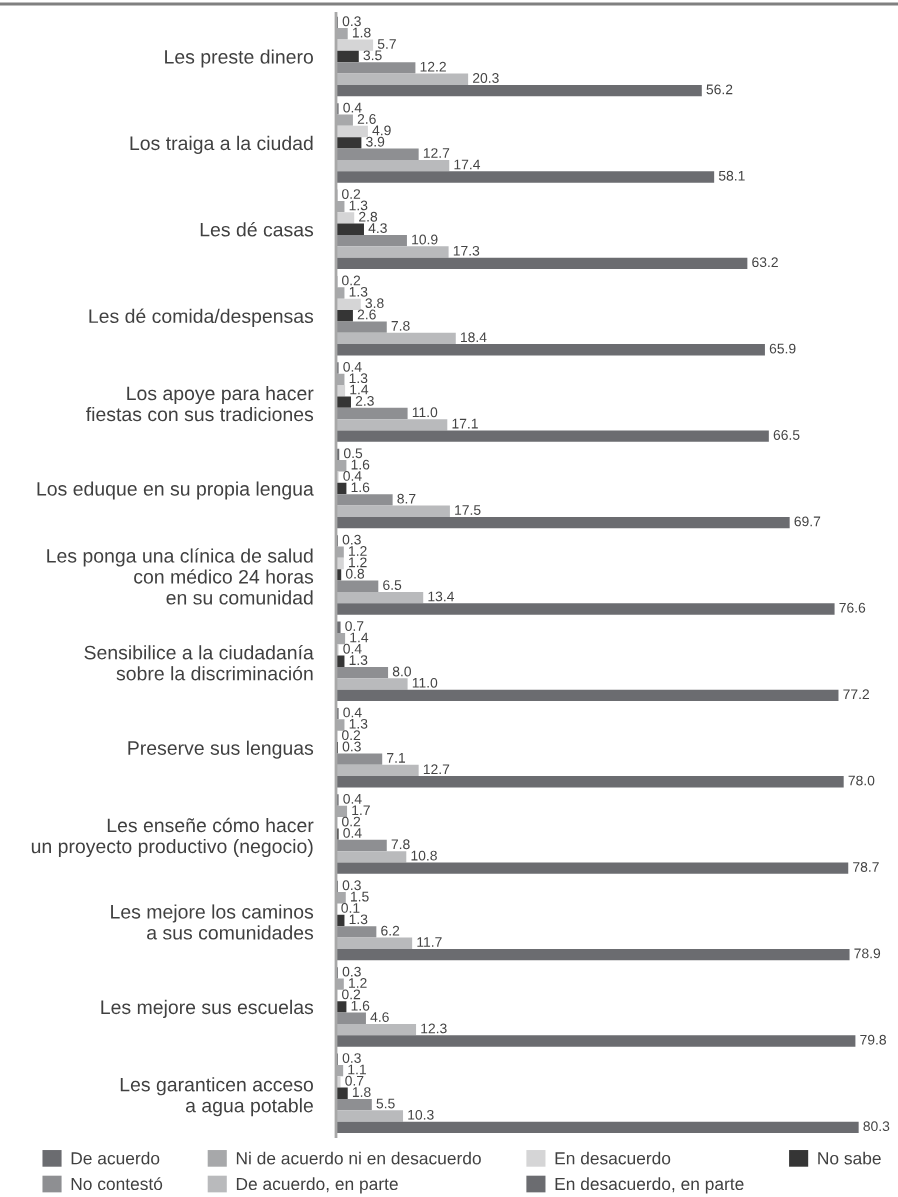 This screenshot has width=898, height=1197. What do you see at coordinates (731, 175) in the screenshot?
I see `data-label: 58.1` at bounding box center [731, 175].